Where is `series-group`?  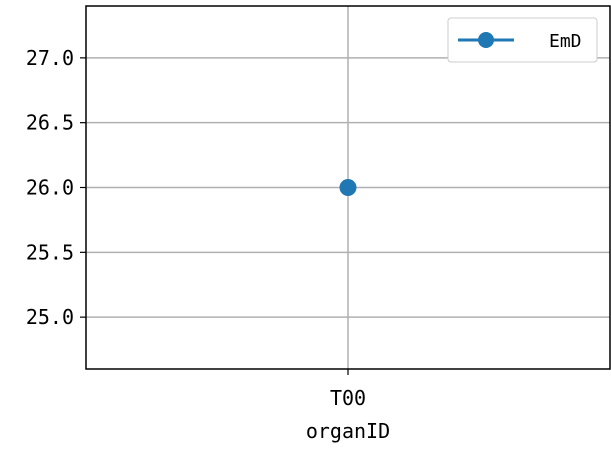 series-group is located at coordinates (348, 187).